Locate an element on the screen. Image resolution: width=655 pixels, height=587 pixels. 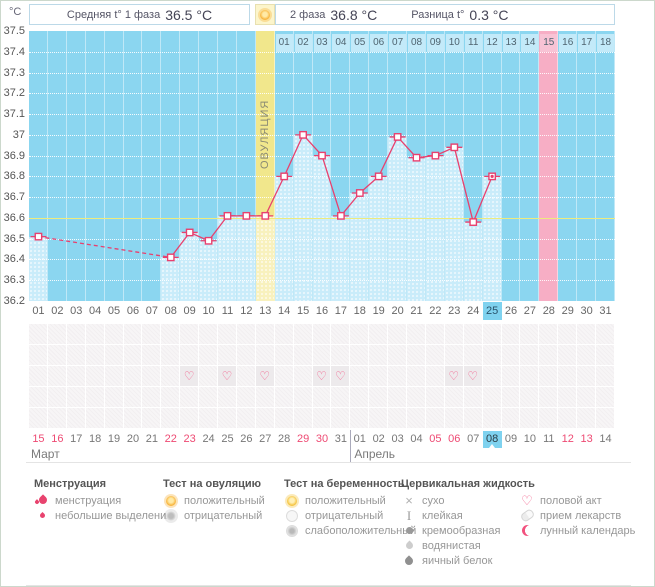
cycle-day-label: 19 is located at coordinates (378, 311).